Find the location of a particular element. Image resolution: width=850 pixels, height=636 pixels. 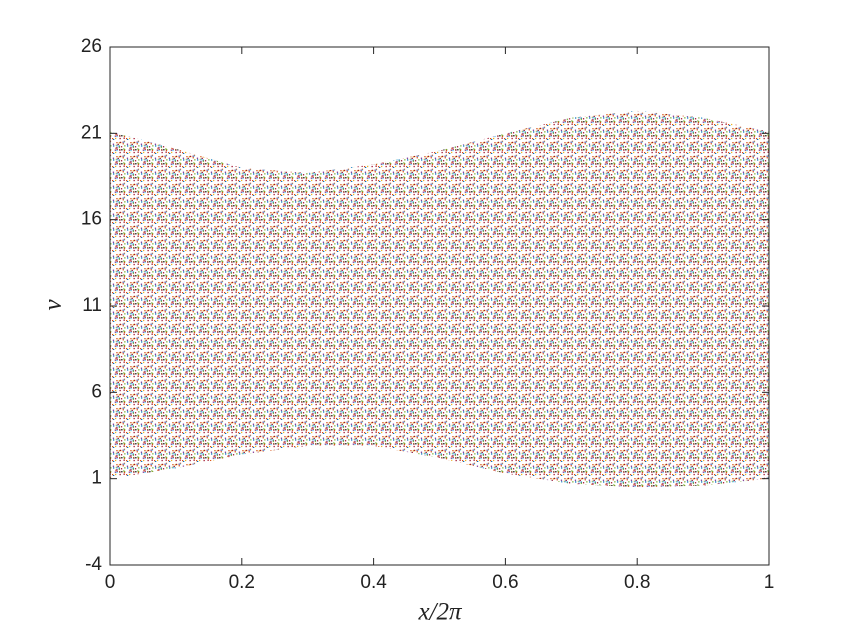

x-tick-label: 0 is located at coordinates (110, 582).